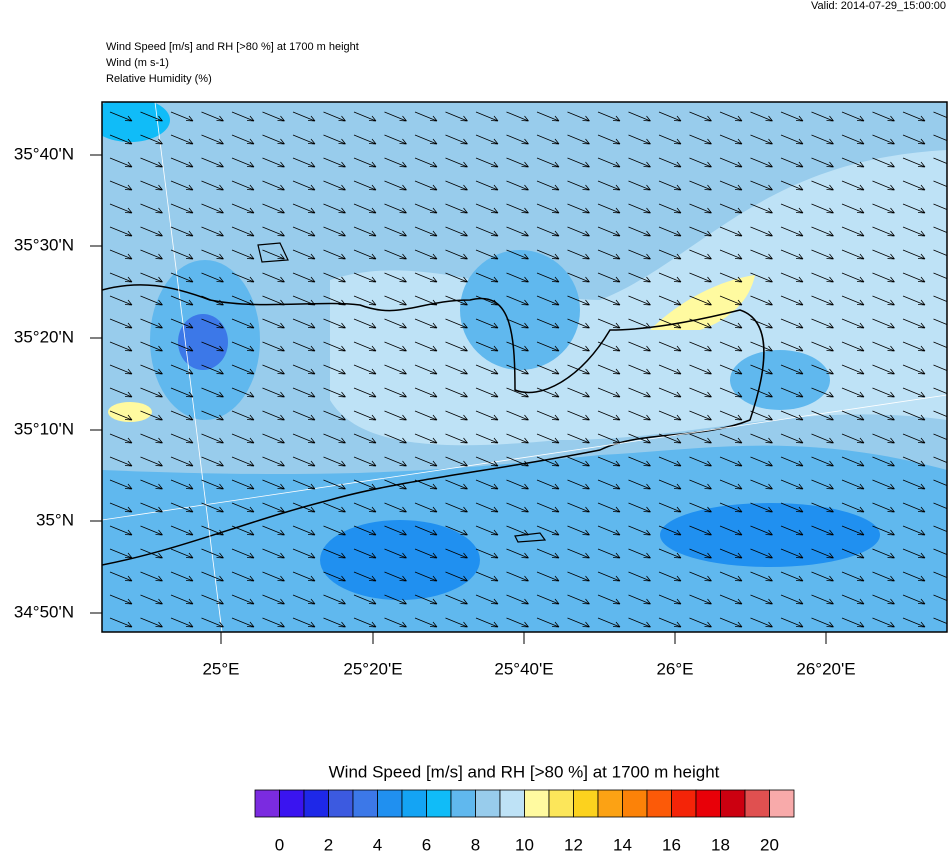 This screenshot has height=854, width=948. What do you see at coordinates (720, 844) in the screenshot?
I see `colorbar-label: 18` at bounding box center [720, 844].